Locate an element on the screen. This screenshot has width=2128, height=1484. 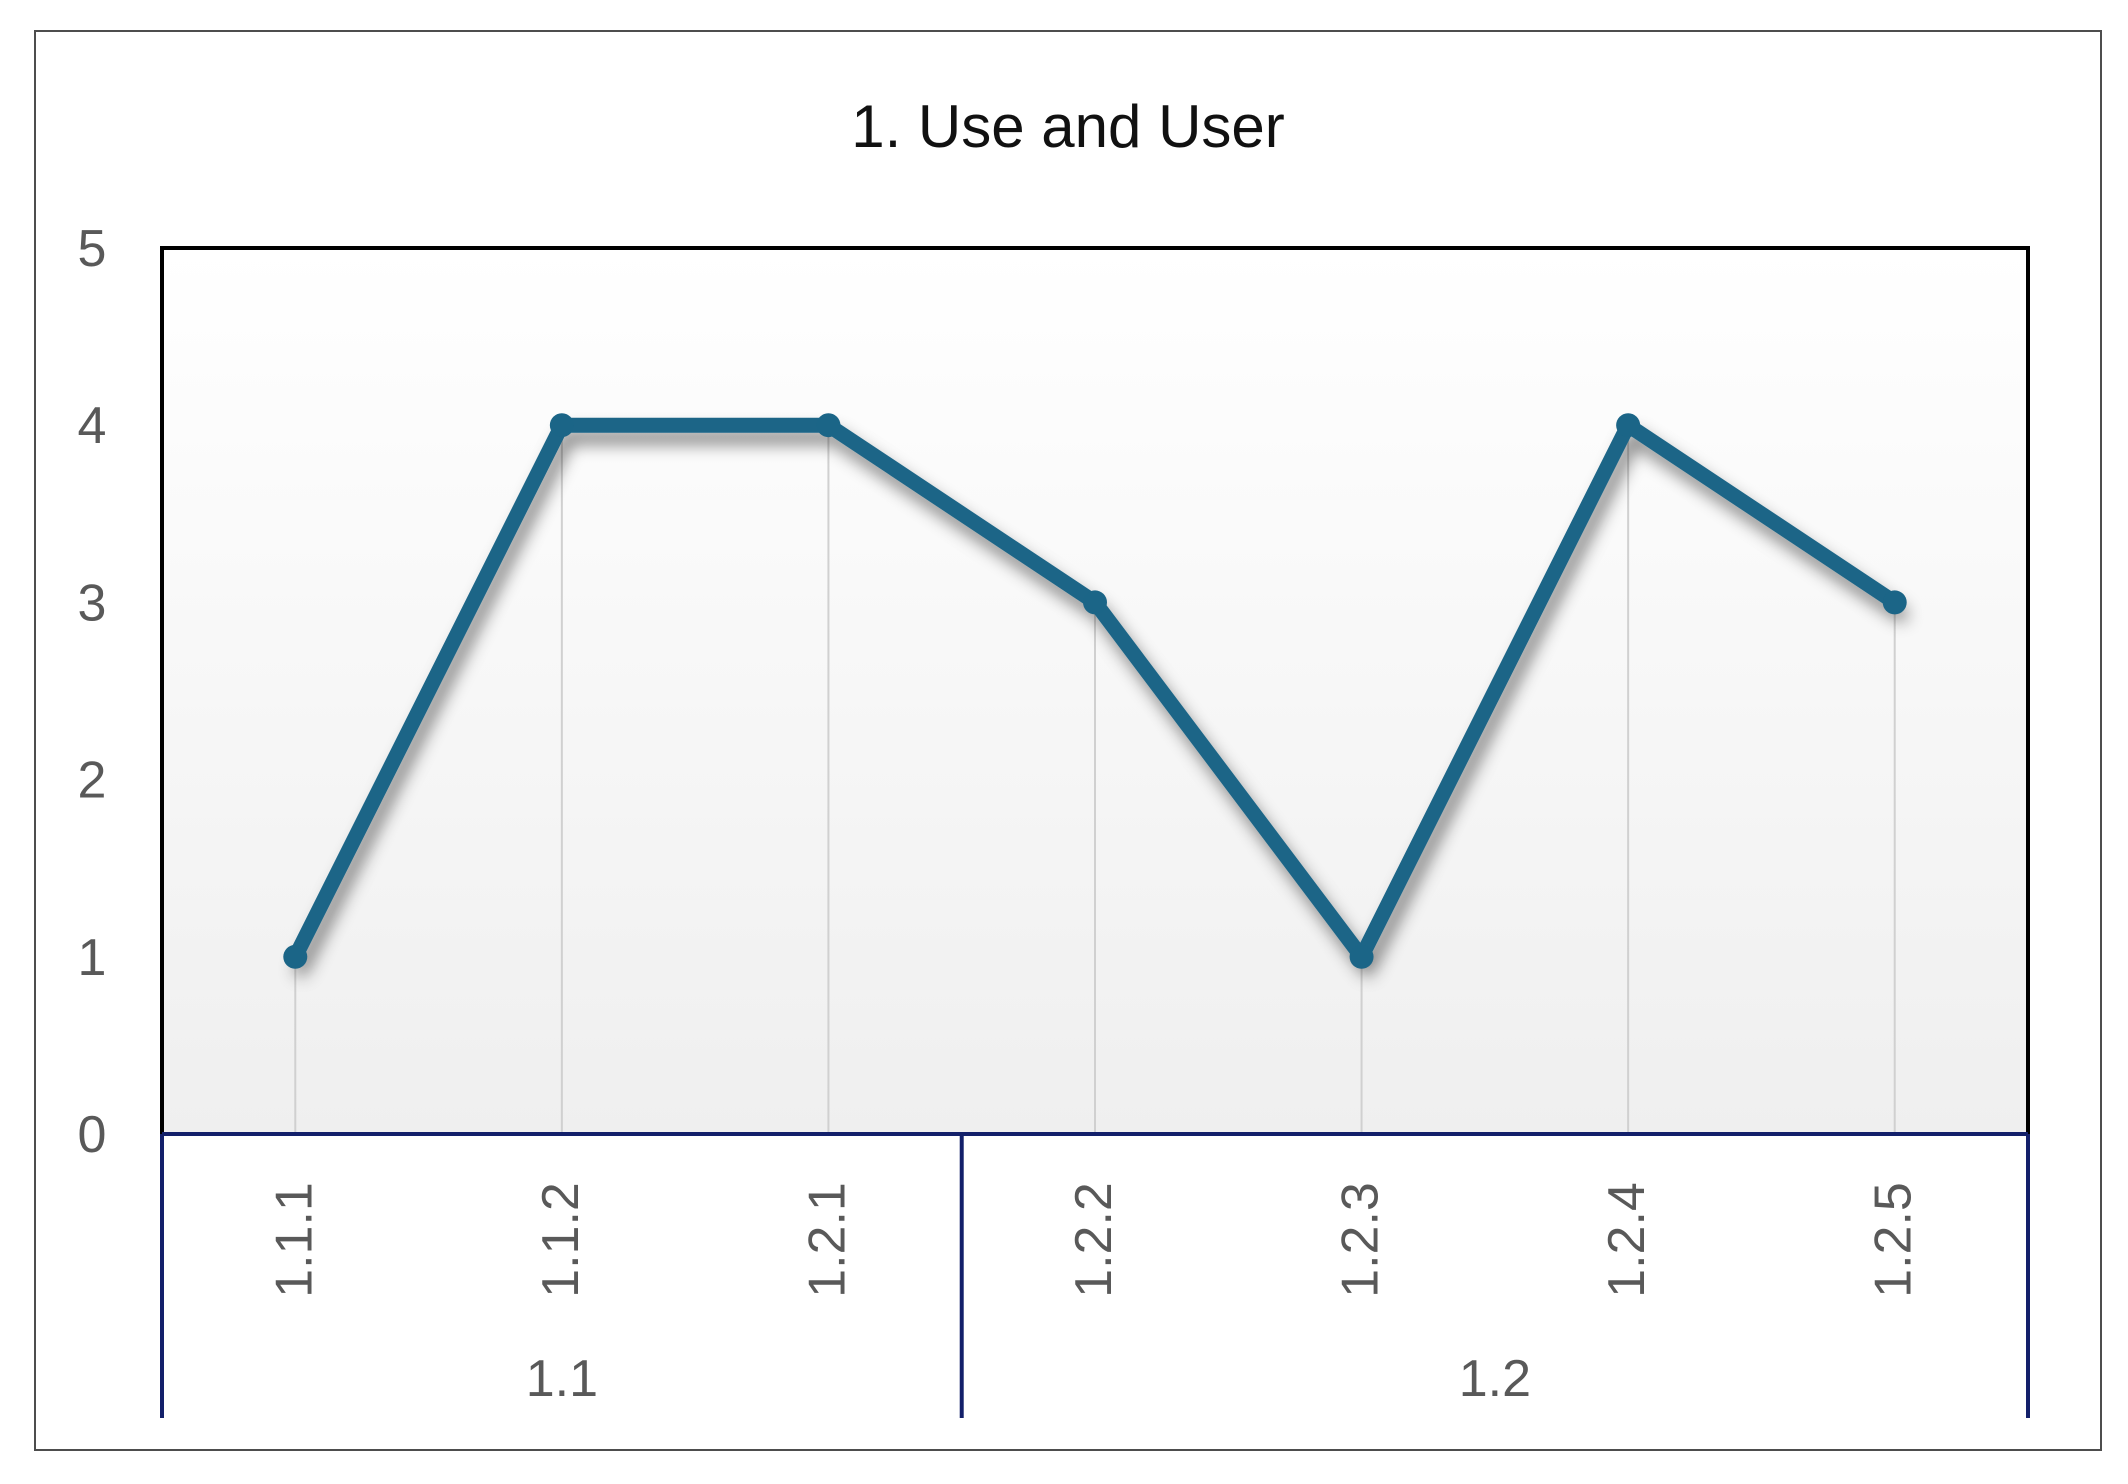
y-tick-label: 1 is located at coordinates (92, 958).